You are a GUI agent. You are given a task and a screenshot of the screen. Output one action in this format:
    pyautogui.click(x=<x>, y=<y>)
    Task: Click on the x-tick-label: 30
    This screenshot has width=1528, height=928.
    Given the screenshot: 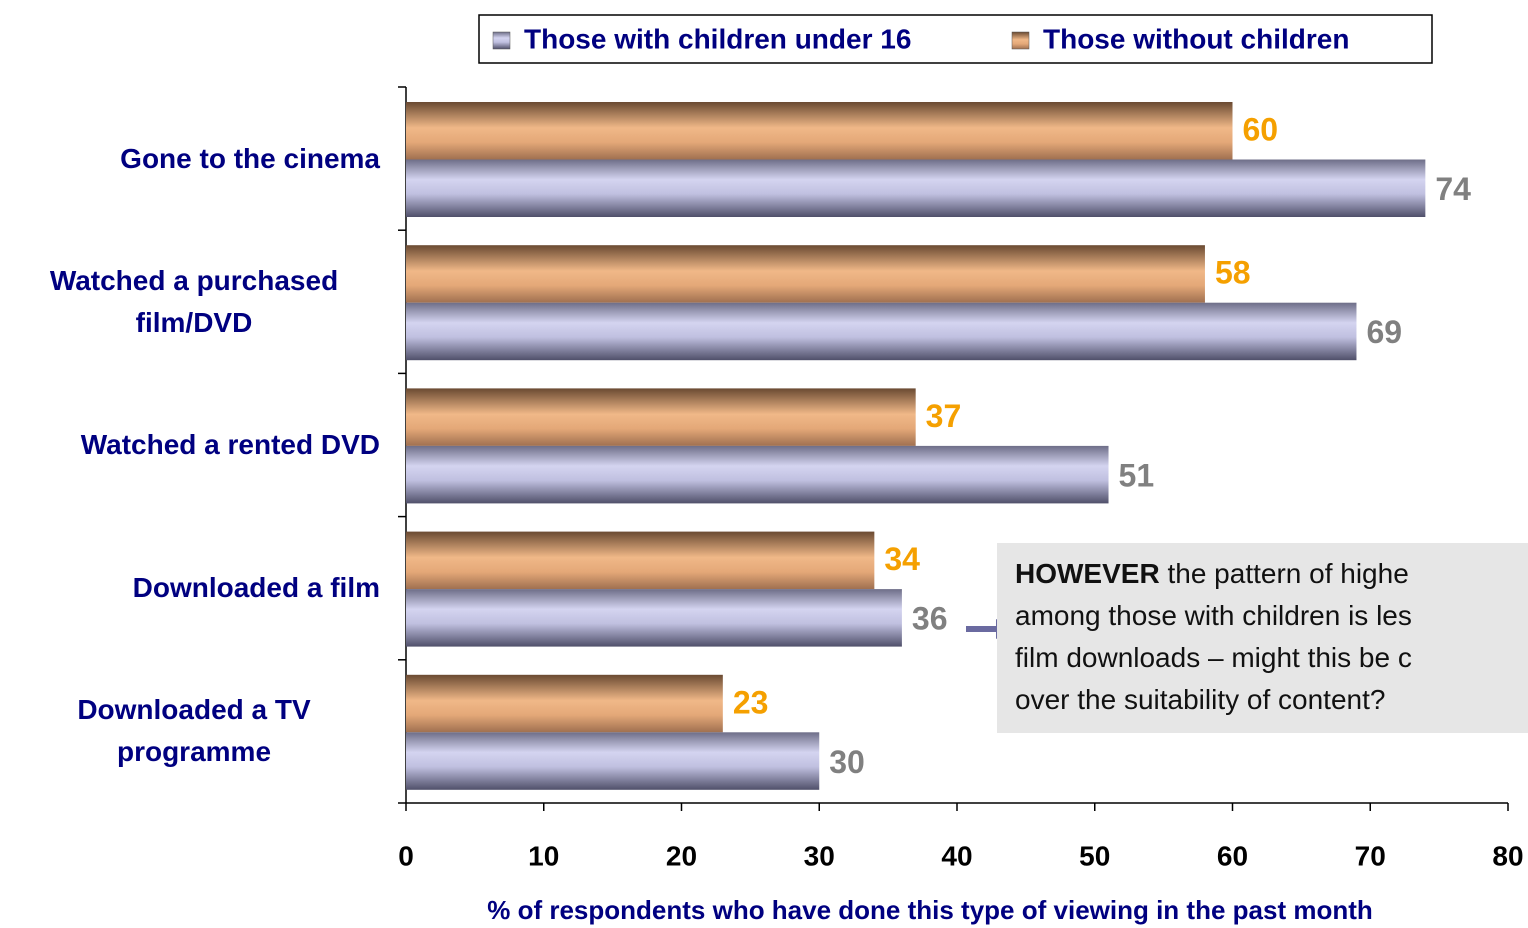 What is the action you would take?
    pyautogui.click(x=819, y=855)
    